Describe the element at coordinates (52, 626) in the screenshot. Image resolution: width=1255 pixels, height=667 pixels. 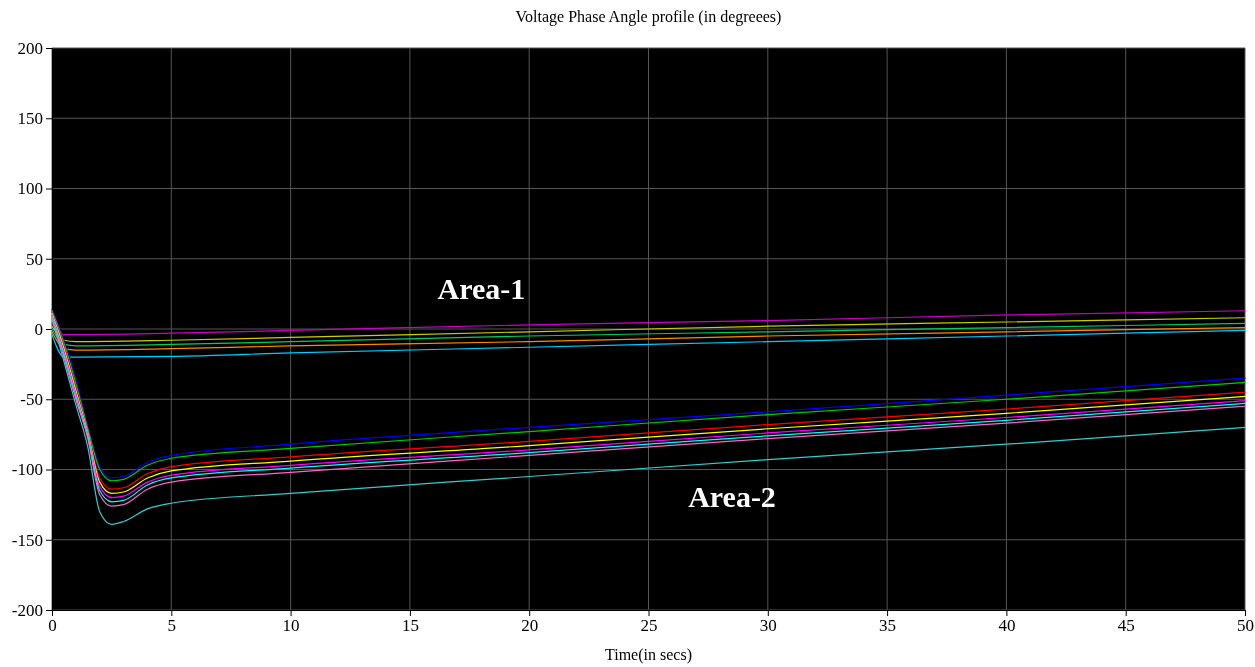
I see `x-tick-label: 0` at that location.